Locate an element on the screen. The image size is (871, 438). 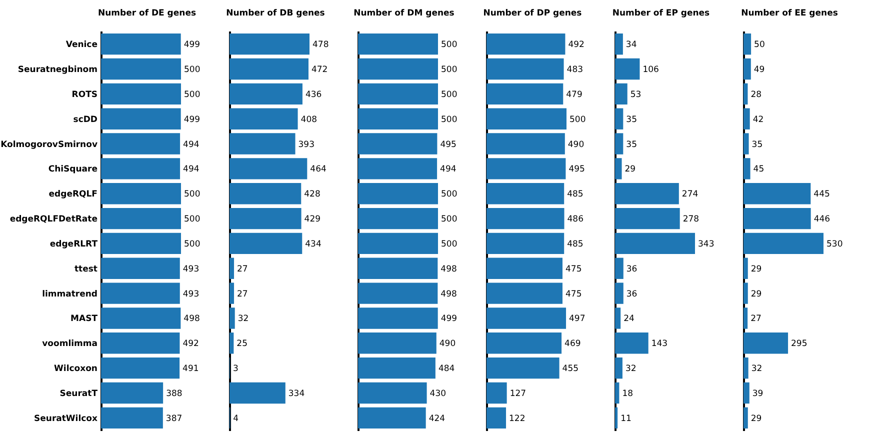
data-label: 493 is located at coordinates (191, 294).